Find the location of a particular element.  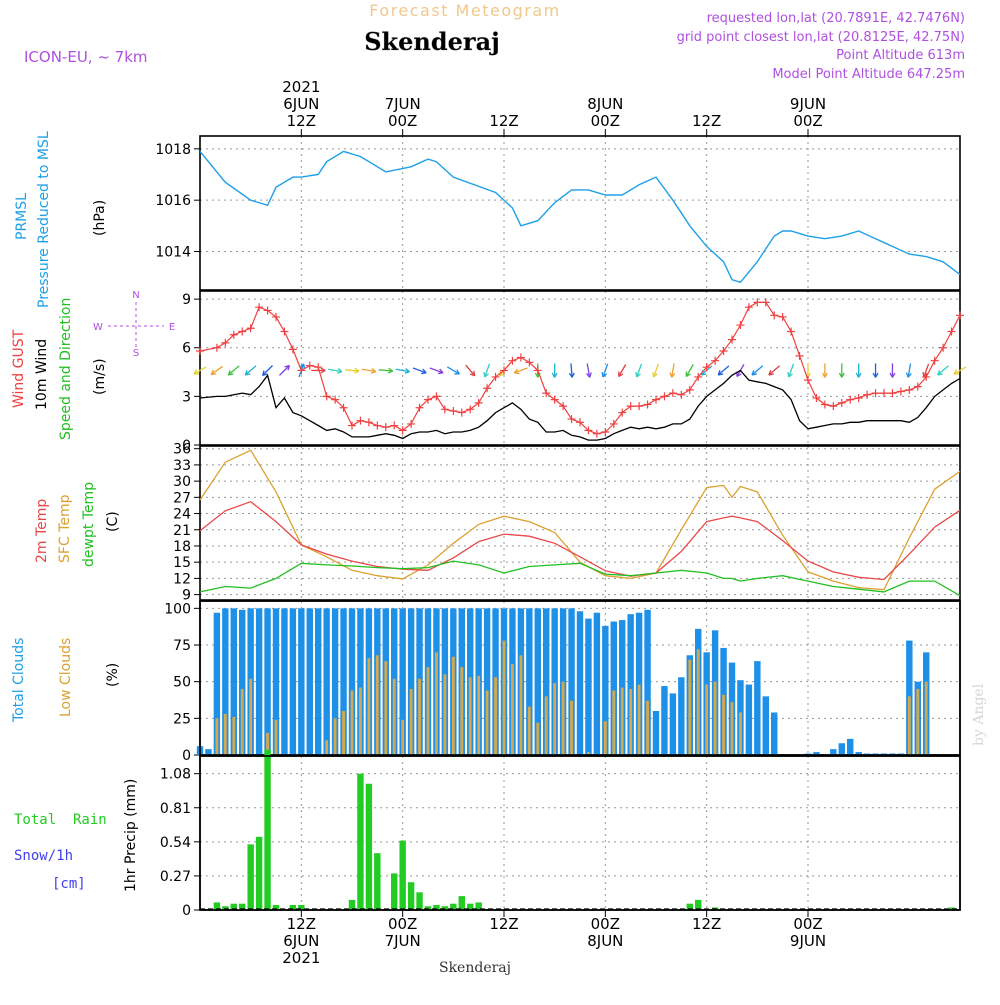

pressure-labels: PRMSL Pressure Reduced to MSL (hPa) is located at coordinates (61, 219).